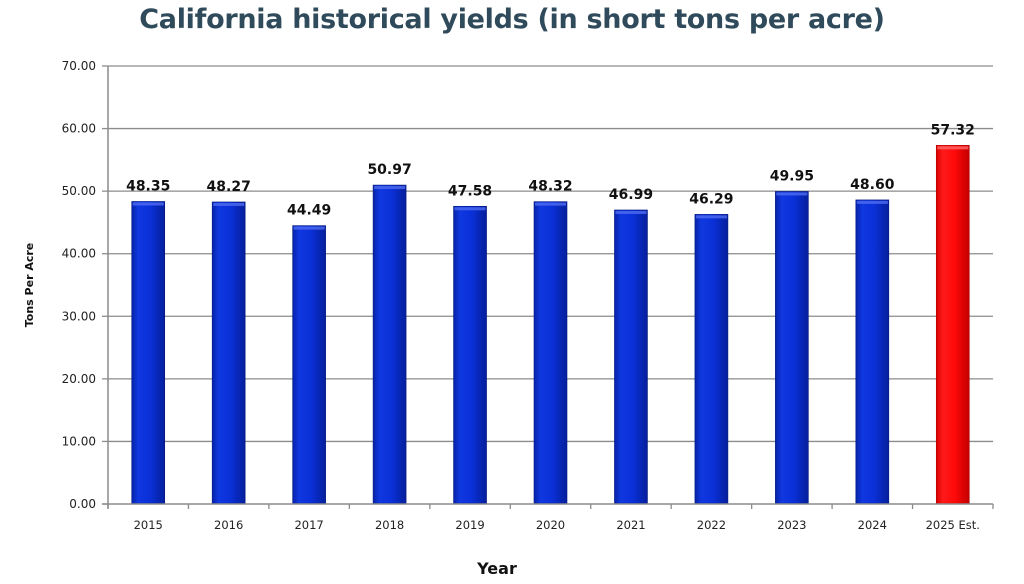 This screenshot has height=584, width=1024. What do you see at coordinates (79, 441) in the screenshot?
I see `y-tick-label: 10.00` at bounding box center [79, 441].